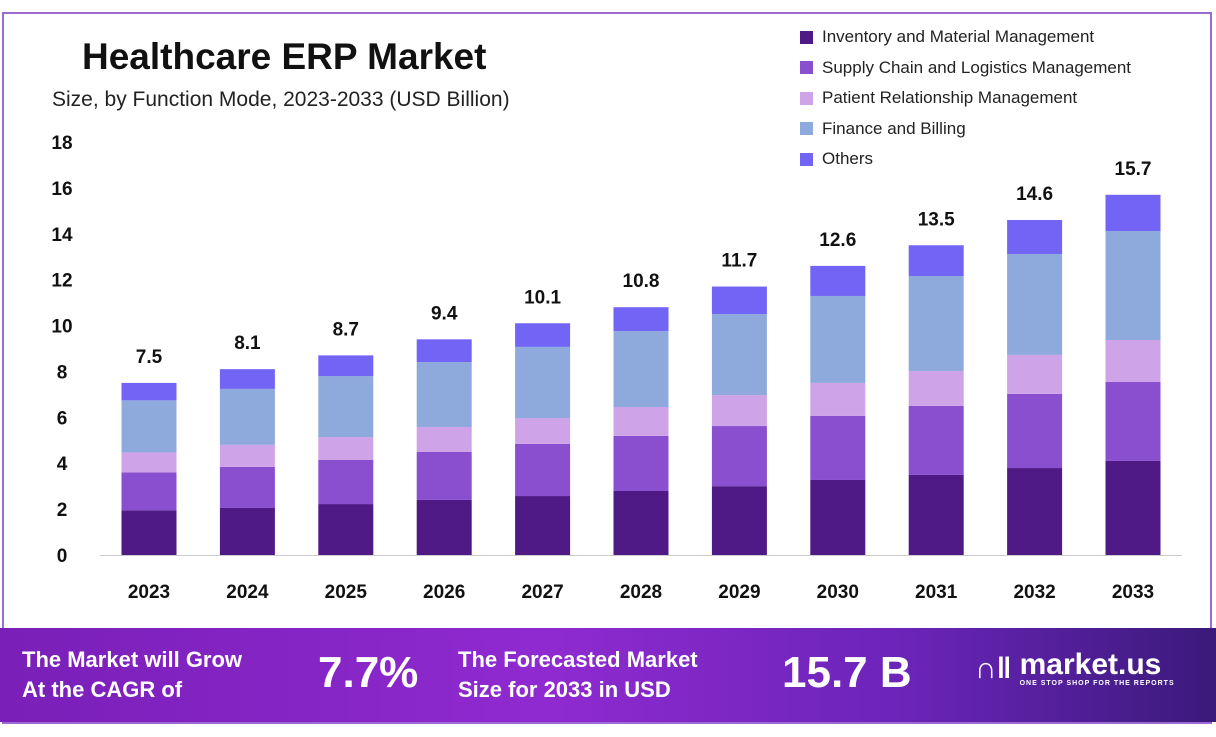 This screenshot has height=737, width=1216. What do you see at coordinates (838, 592) in the screenshot?
I see `x-tick-label: 2030` at bounding box center [838, 592].